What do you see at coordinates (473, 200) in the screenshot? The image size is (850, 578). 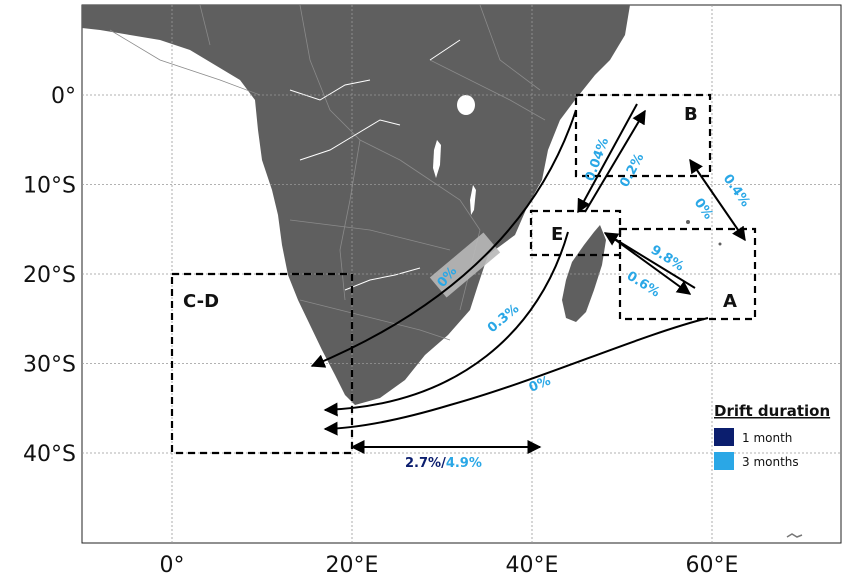 I see `lake-malawi` at bounding box center [473, 200].